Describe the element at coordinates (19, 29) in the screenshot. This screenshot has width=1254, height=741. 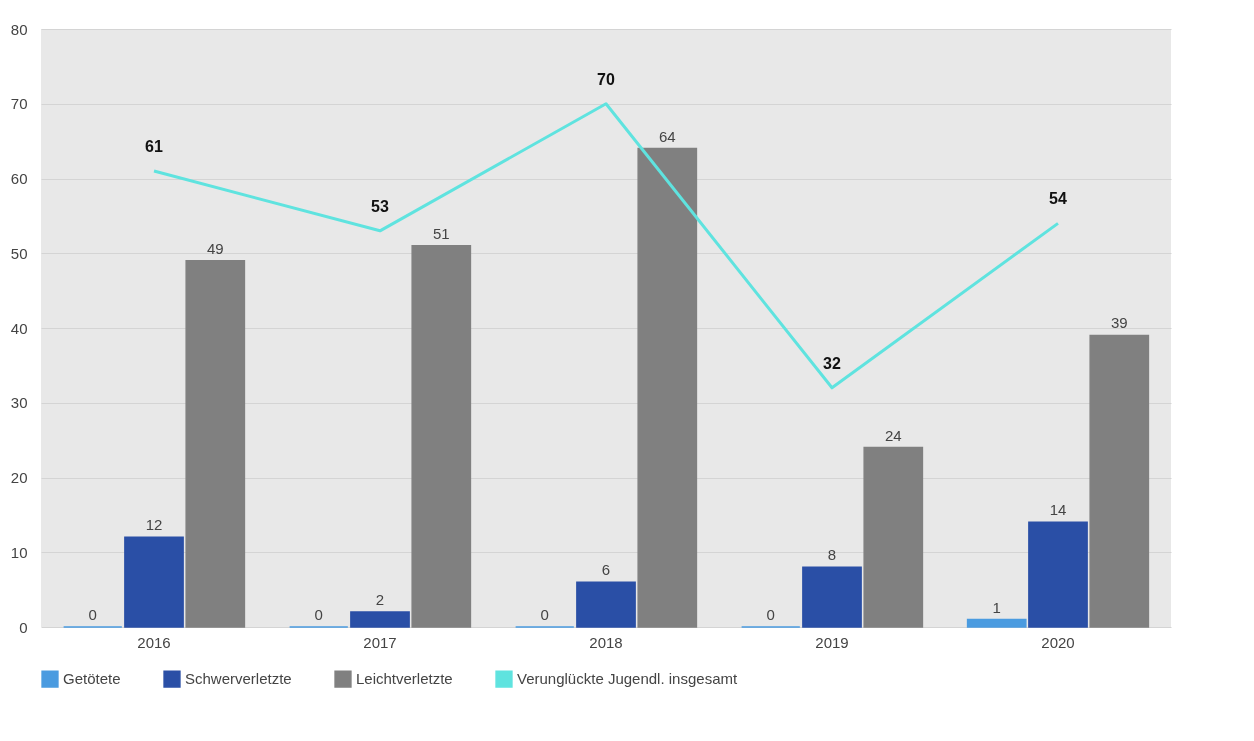
I see `y-tick-label: 80` at that location.